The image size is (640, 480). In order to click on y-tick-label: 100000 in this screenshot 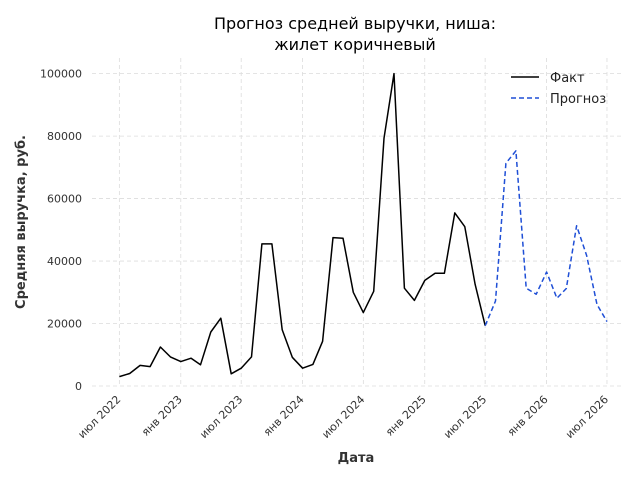, I will do `click(61, 74)`.